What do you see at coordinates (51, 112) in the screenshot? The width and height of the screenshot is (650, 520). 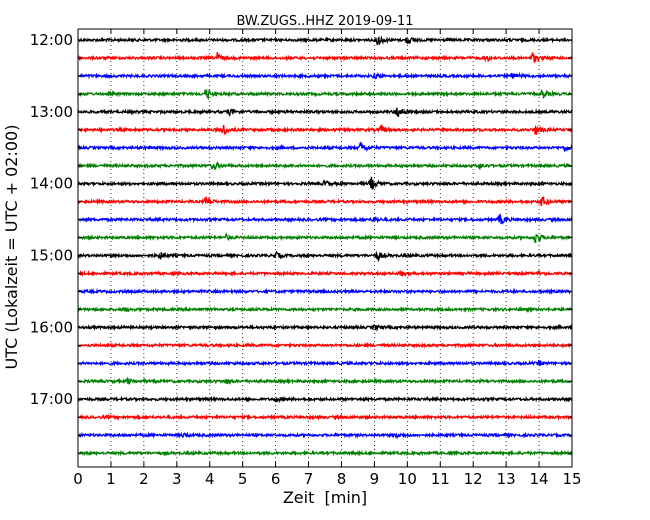 I see `y-tick-label: 13:00` at bounding box center [51, 112].